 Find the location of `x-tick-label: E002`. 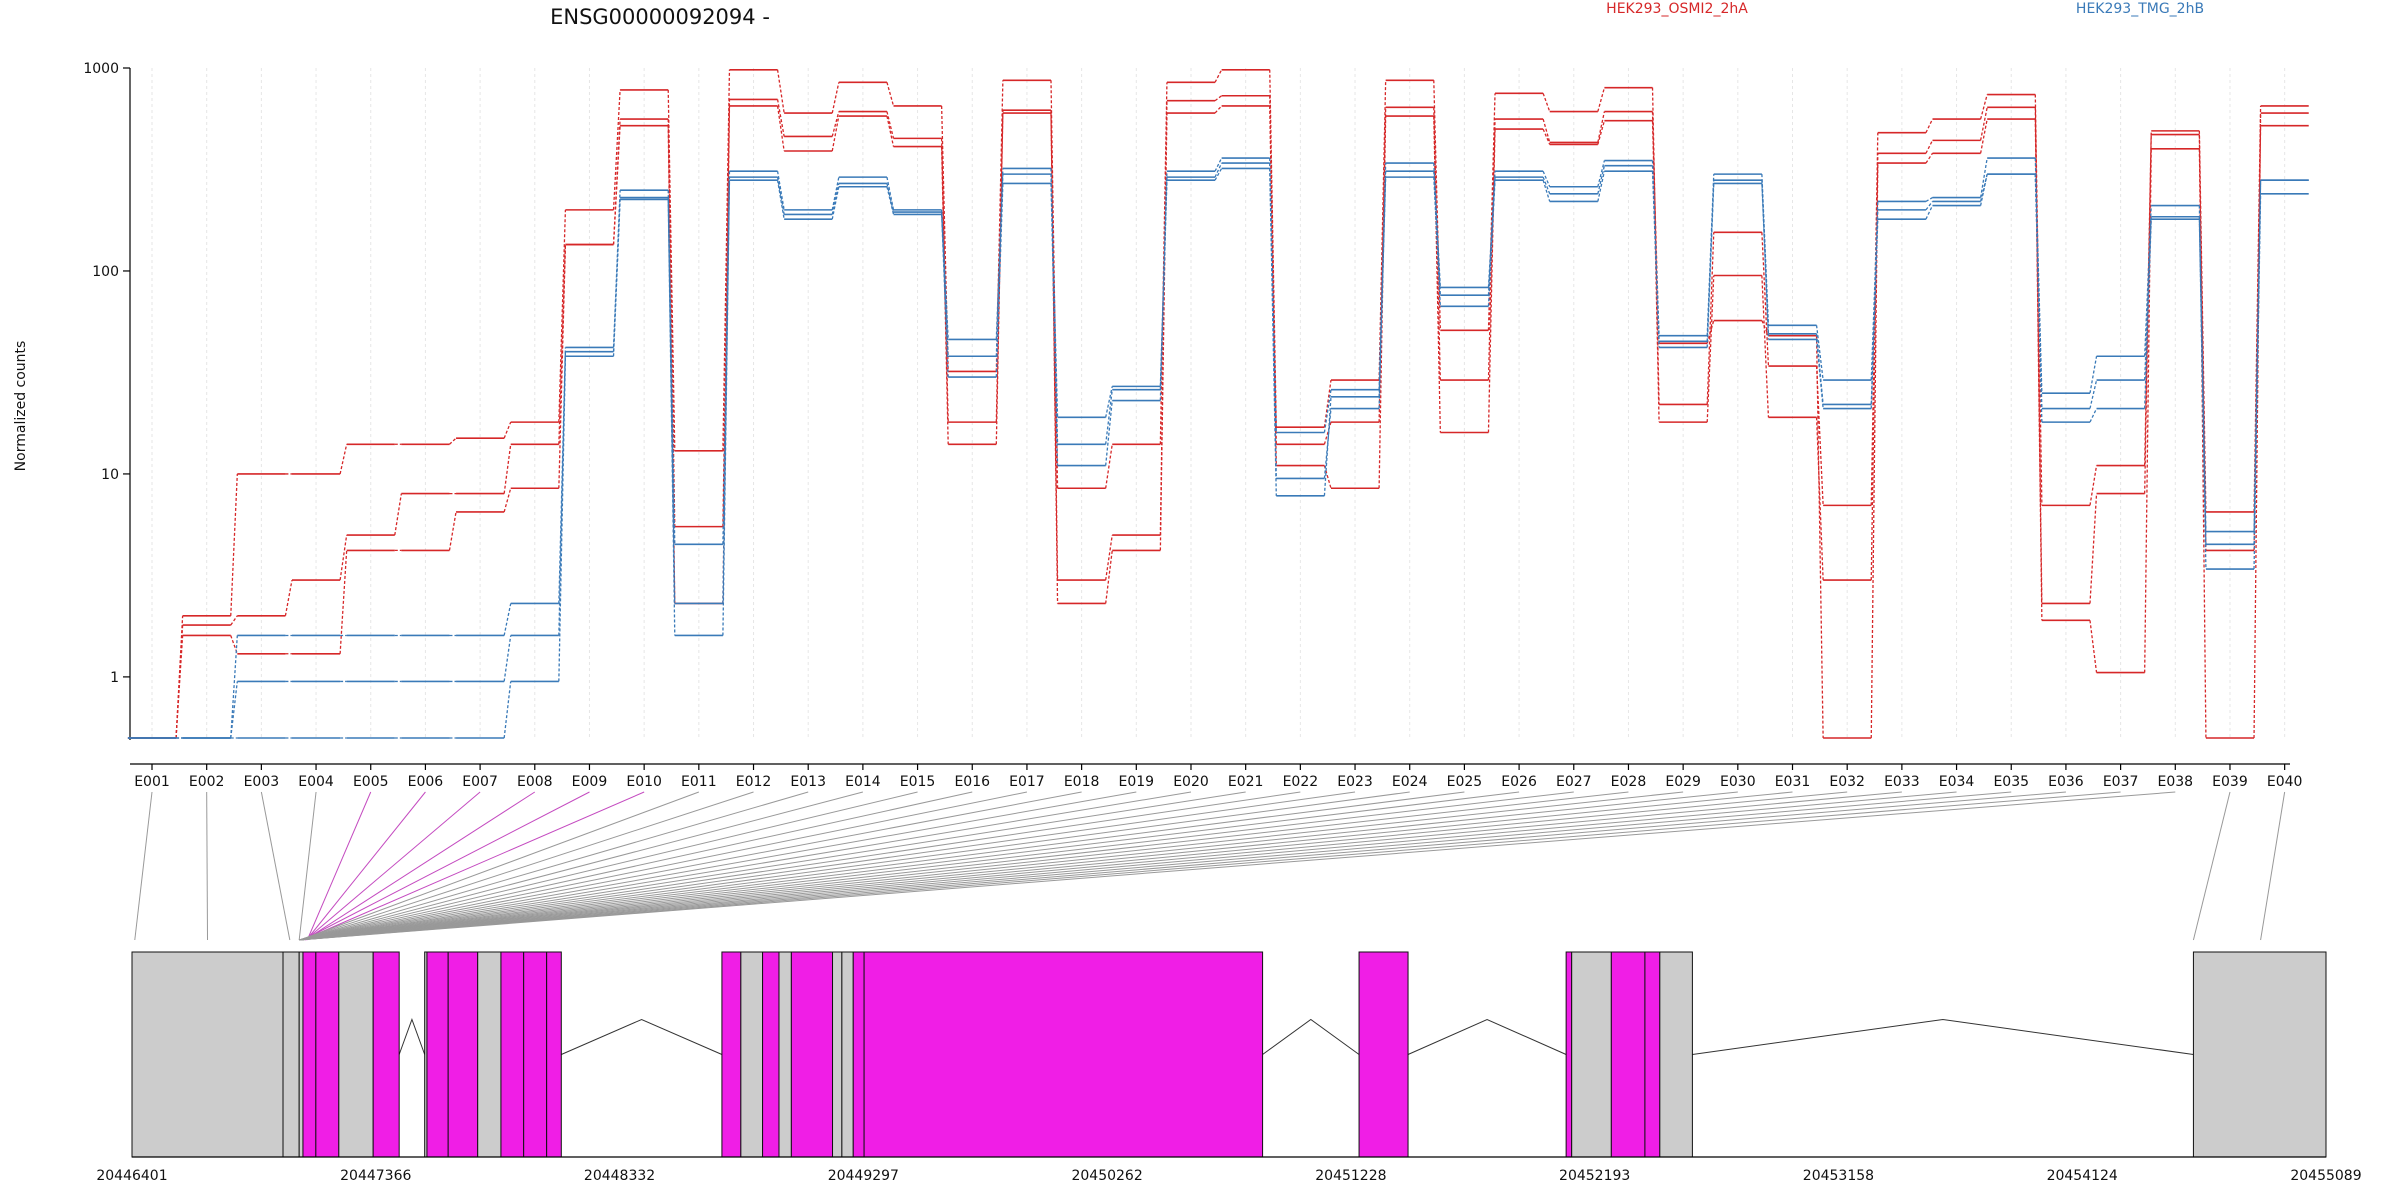

x-tick-label: E002 is located at coordinates (207, 782).